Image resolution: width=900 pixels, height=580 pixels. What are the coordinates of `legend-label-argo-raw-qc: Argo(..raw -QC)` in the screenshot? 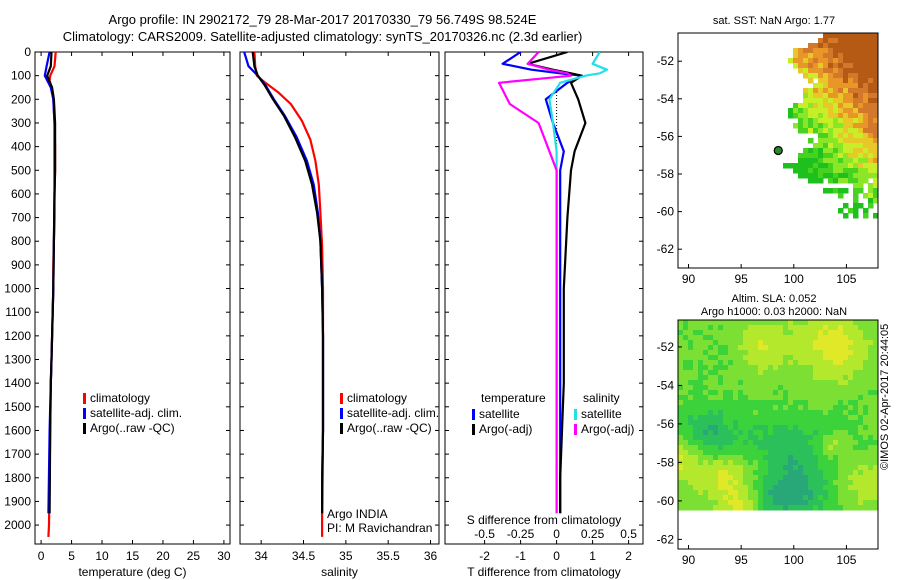 It's located at (132, 428).